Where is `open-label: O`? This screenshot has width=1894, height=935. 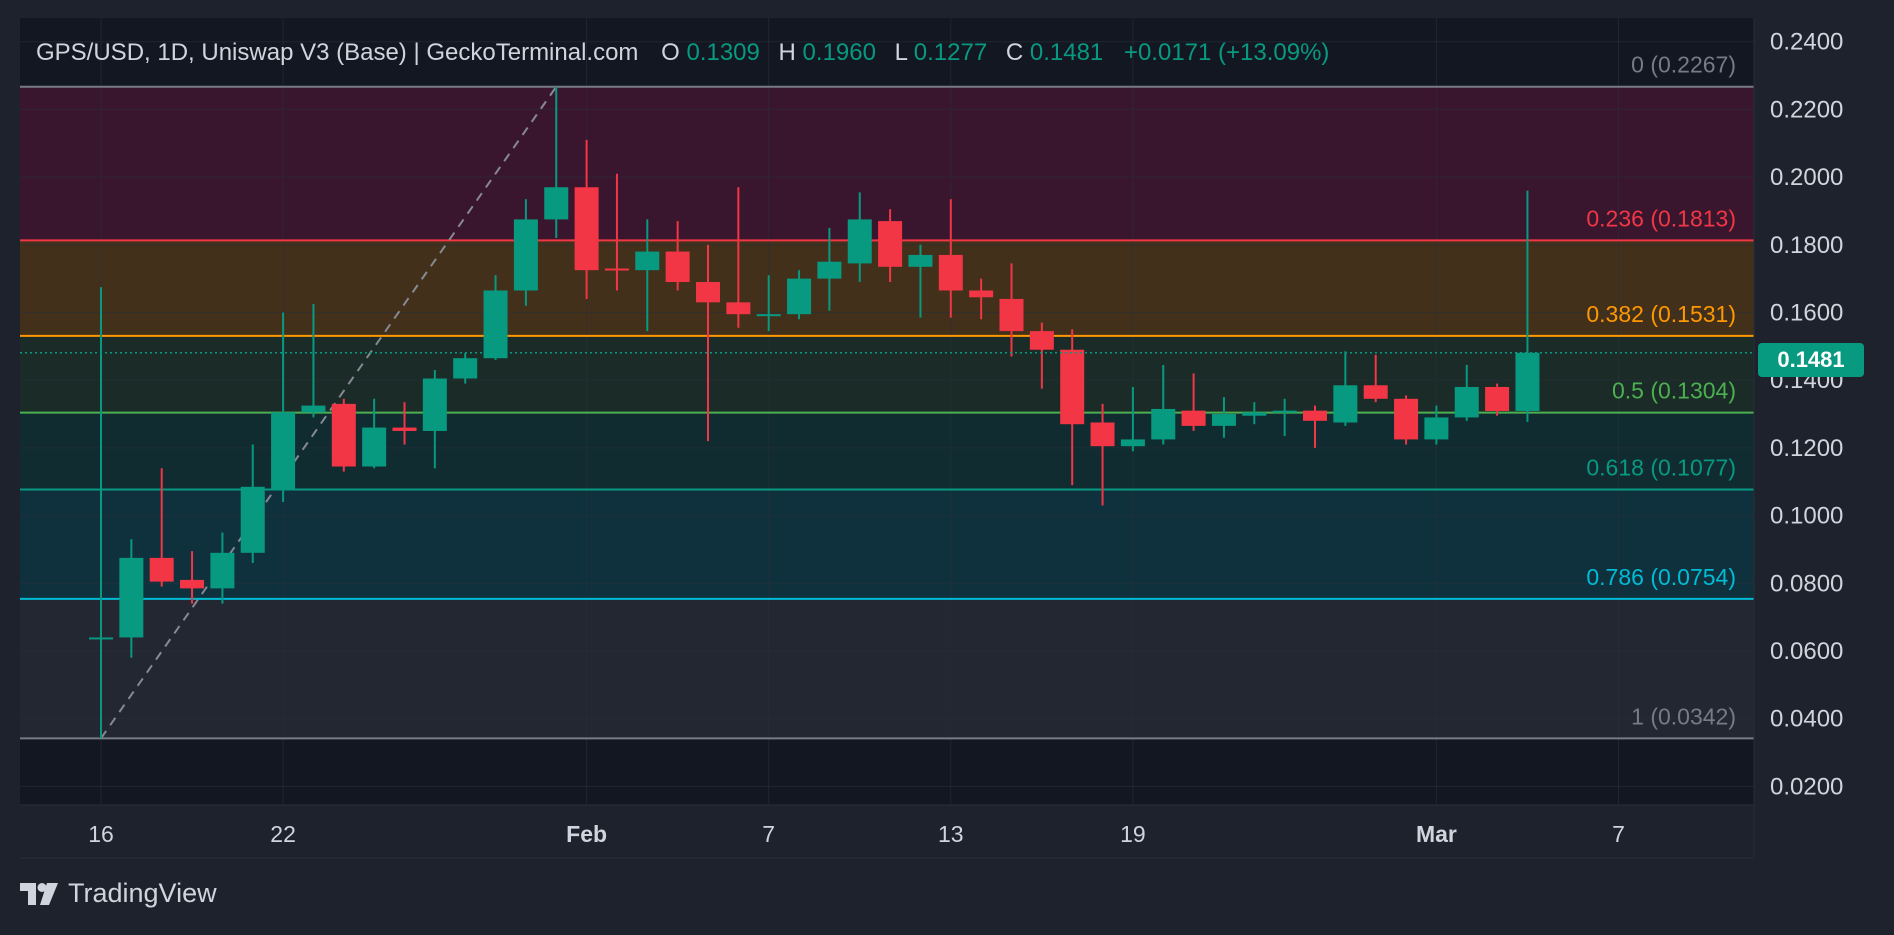 open-label: O is located at coordinates (670, 52).